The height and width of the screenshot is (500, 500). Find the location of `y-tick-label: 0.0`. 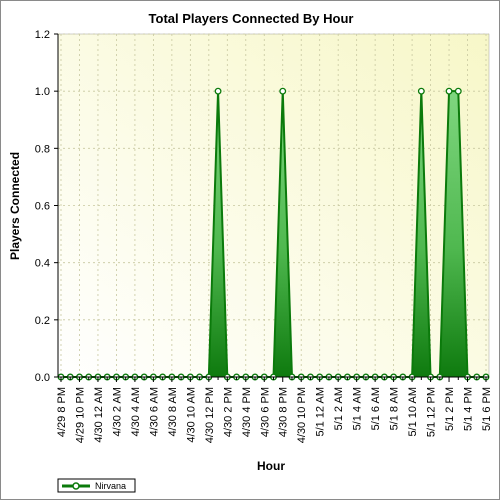

y-tick-label: 0.0 is located at coordinates (42, 378).